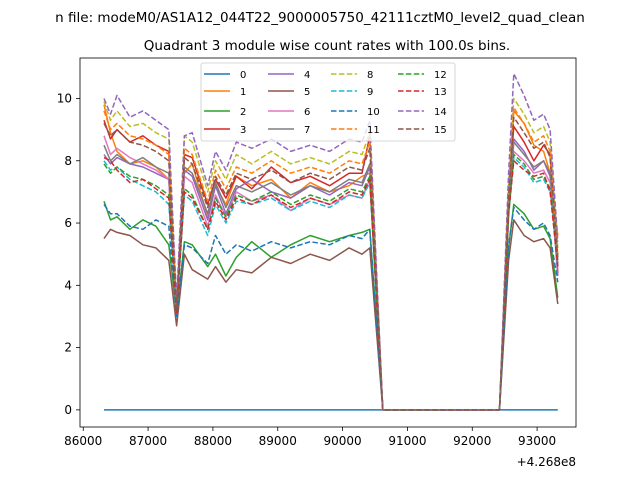  Describe the element at coordinates (407, 441) in the screenshot. I see `x-tick-label: 91000` at that location.